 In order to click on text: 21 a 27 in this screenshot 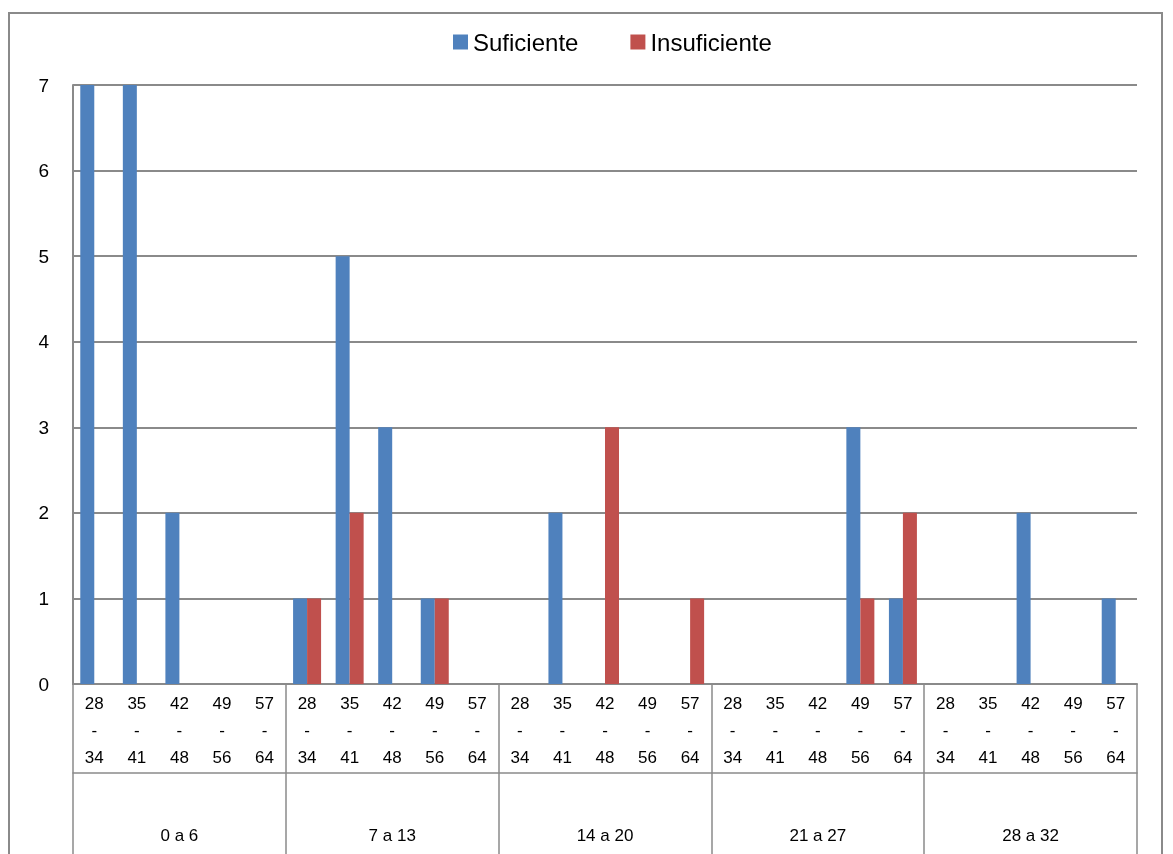, I will do `click(818, 835)`.